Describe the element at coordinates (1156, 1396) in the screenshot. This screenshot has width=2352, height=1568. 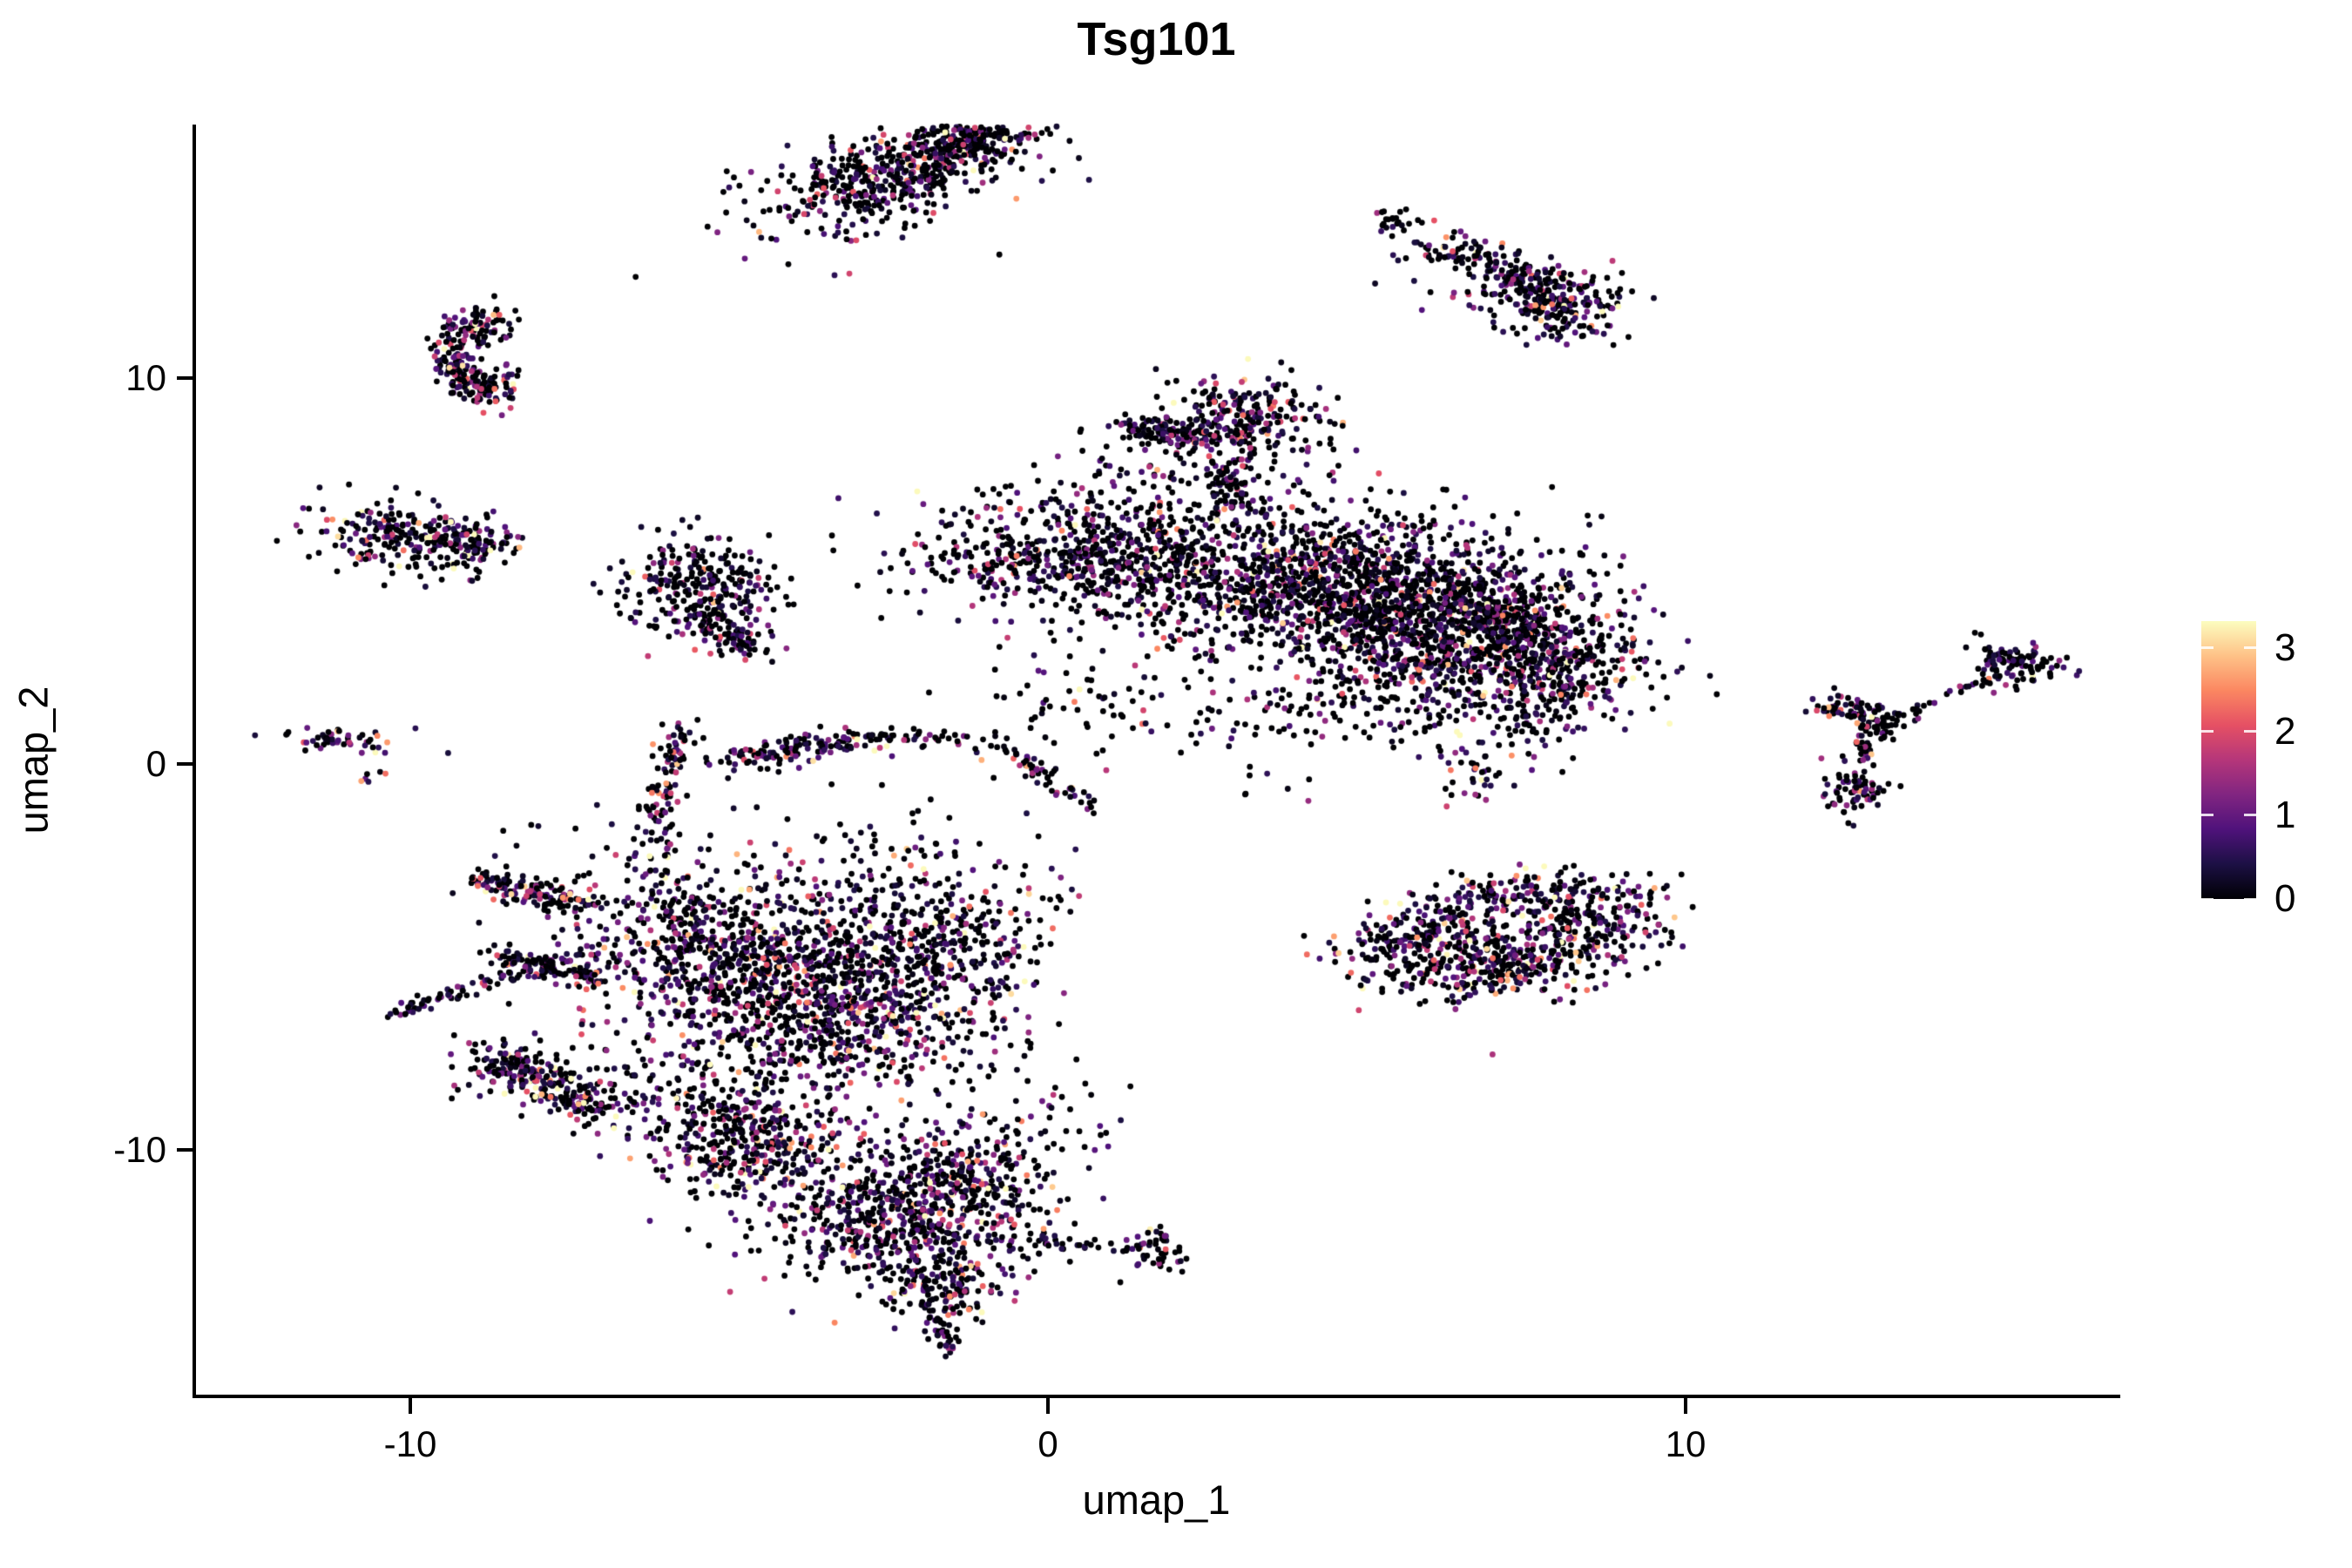
I see `x-axis-line` at that location.